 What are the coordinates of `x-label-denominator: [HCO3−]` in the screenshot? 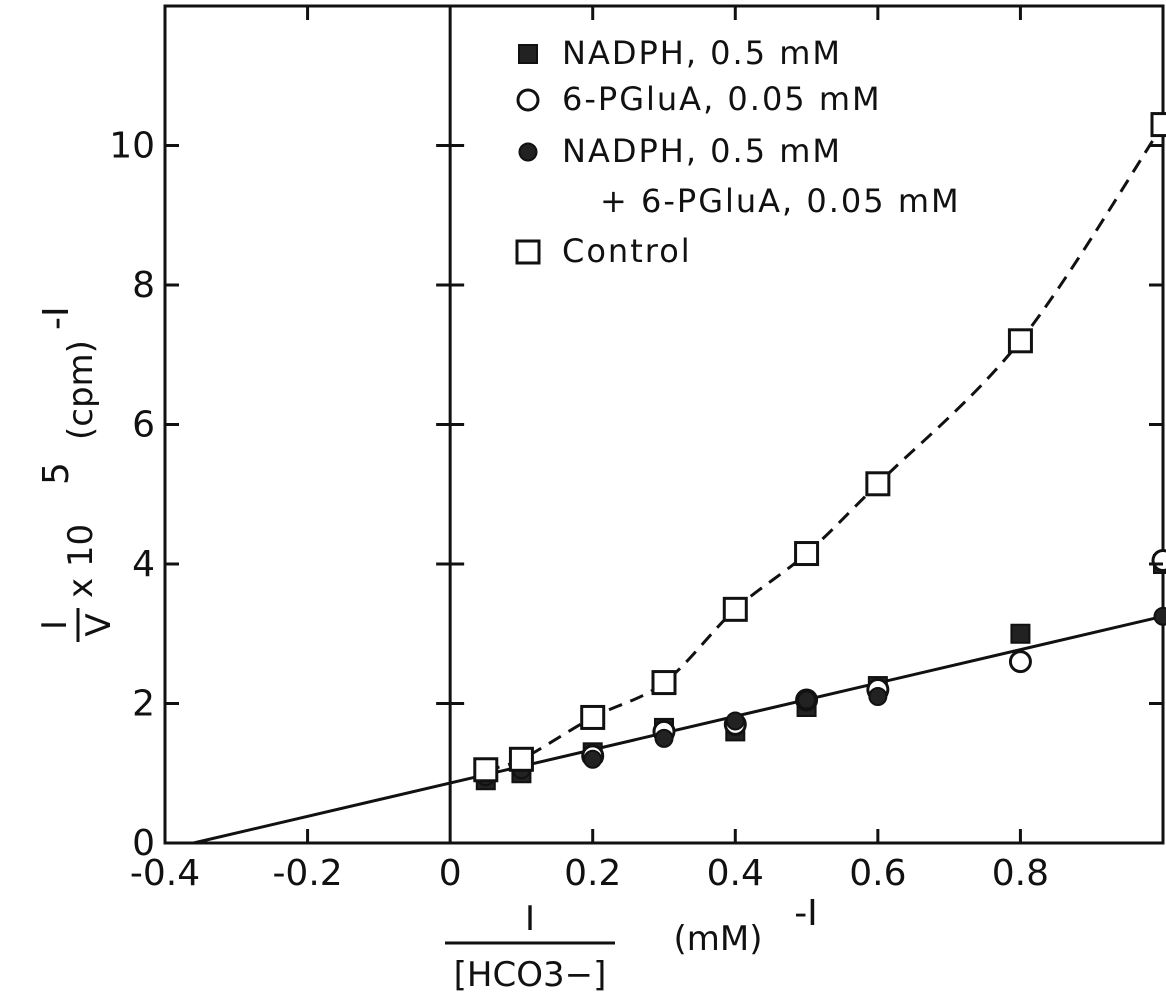 It's located at (530, 975).